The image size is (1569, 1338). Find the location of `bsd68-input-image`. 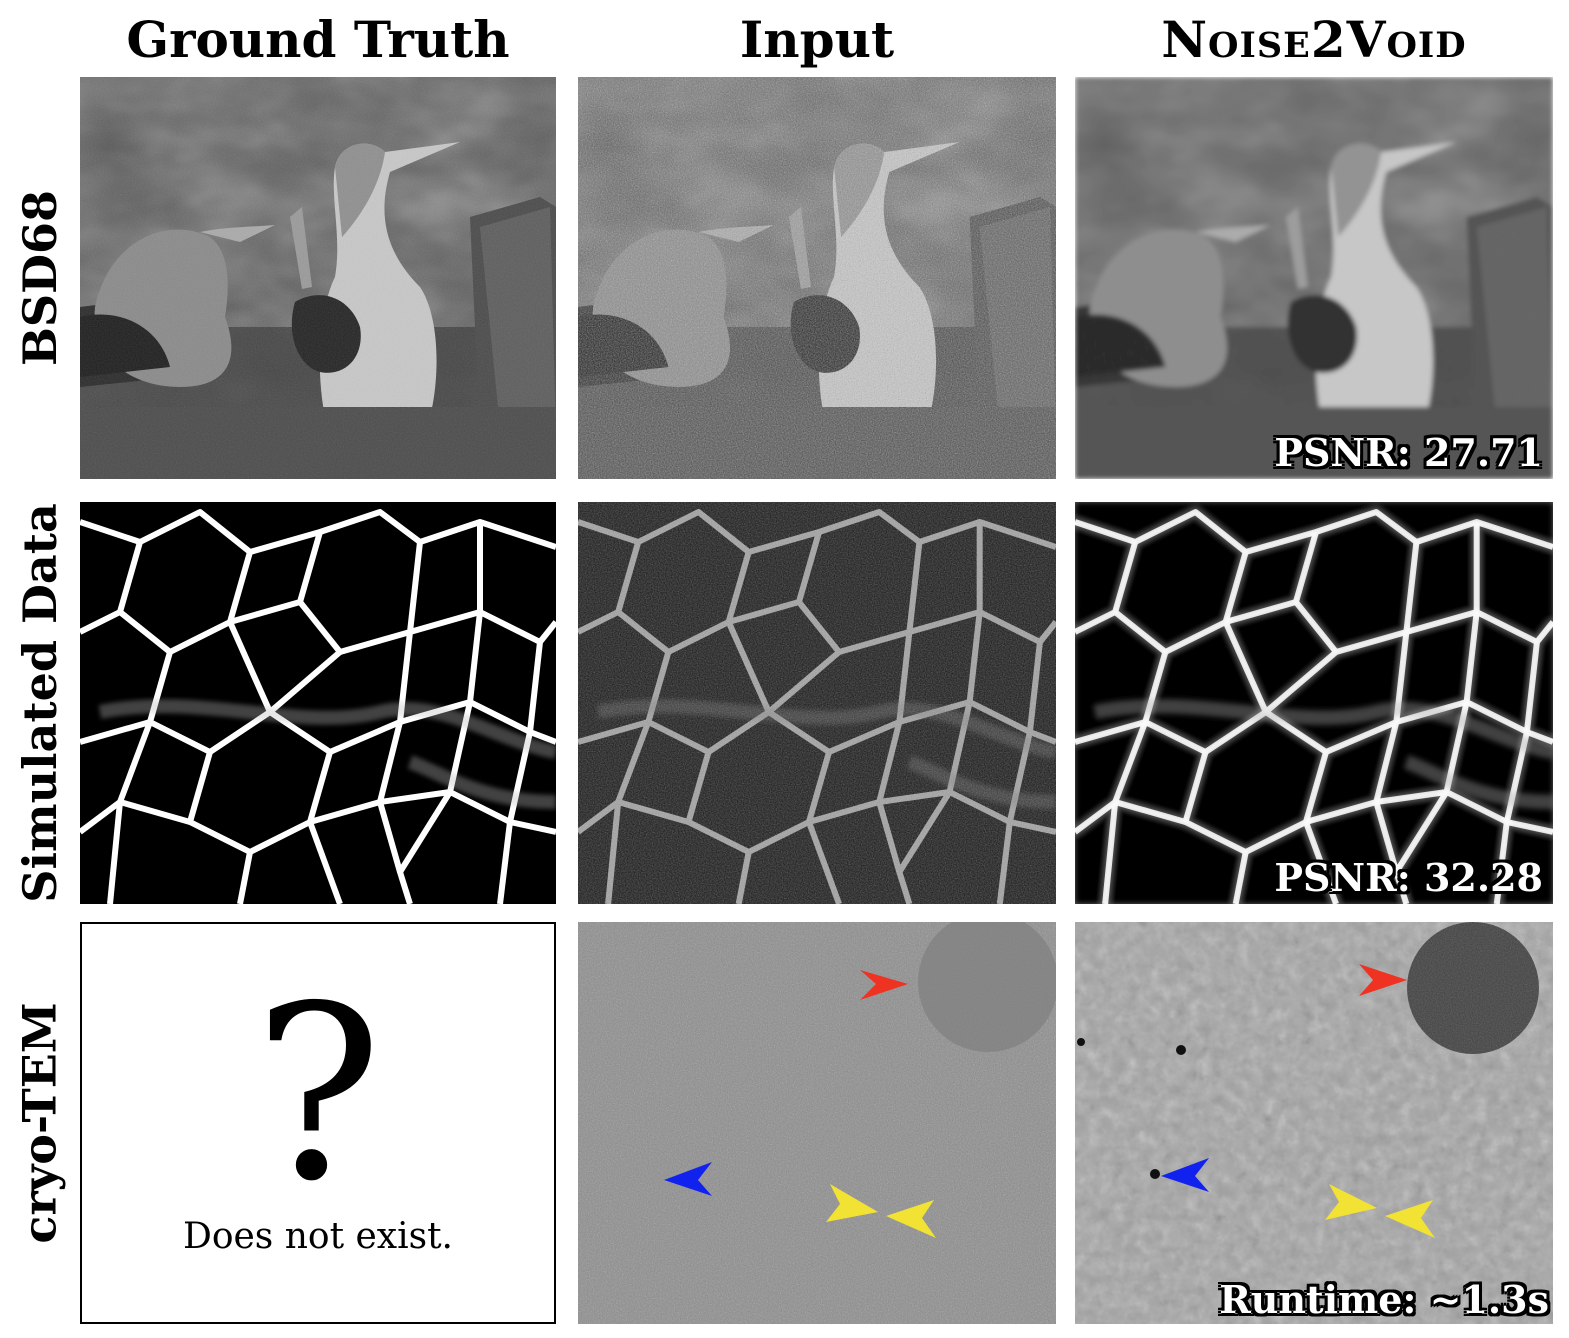

bsd68-input-image is located at coordinates (817, 278).